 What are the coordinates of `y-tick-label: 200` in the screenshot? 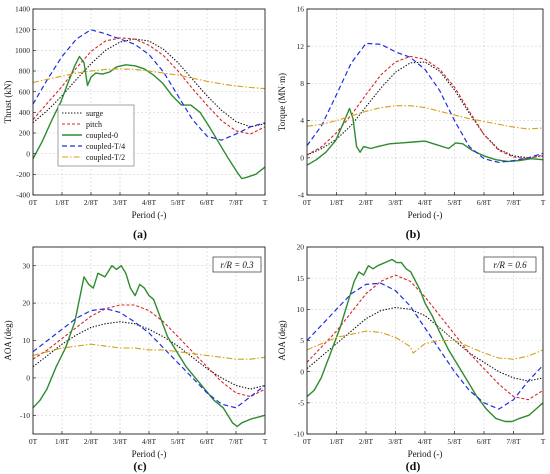 It's located at (25, 133).